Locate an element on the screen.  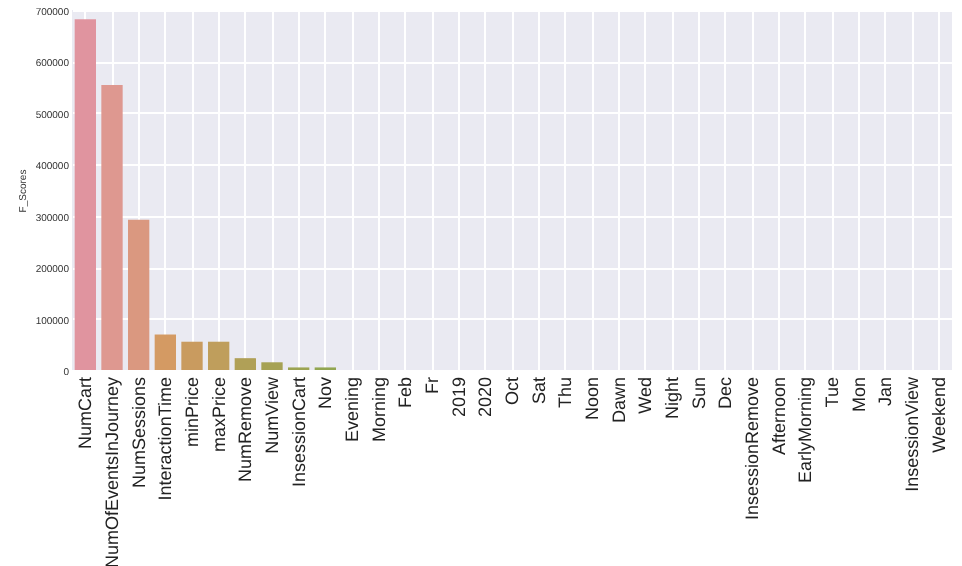
x-tick-label: minPrice is located at coordinates (192, 412).